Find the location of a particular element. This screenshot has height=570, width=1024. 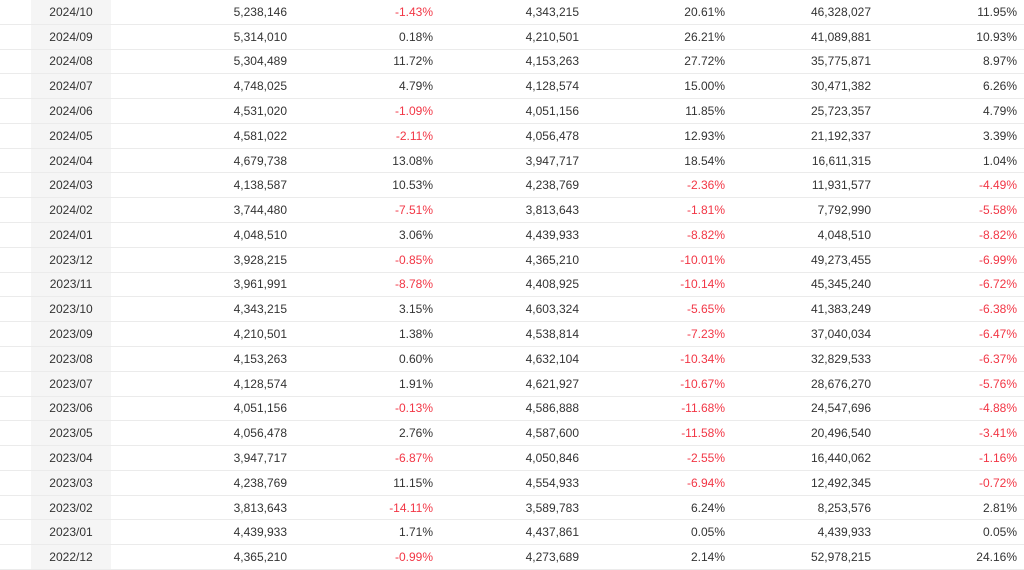

yoy-change-cell: -10.34% is located at coordinates (702, 358).